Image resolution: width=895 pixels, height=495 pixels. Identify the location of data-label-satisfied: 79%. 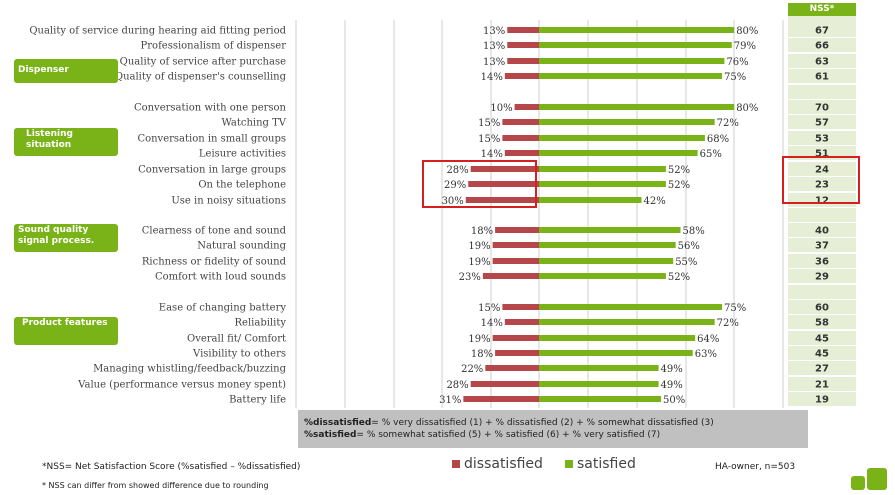
(745, 46).